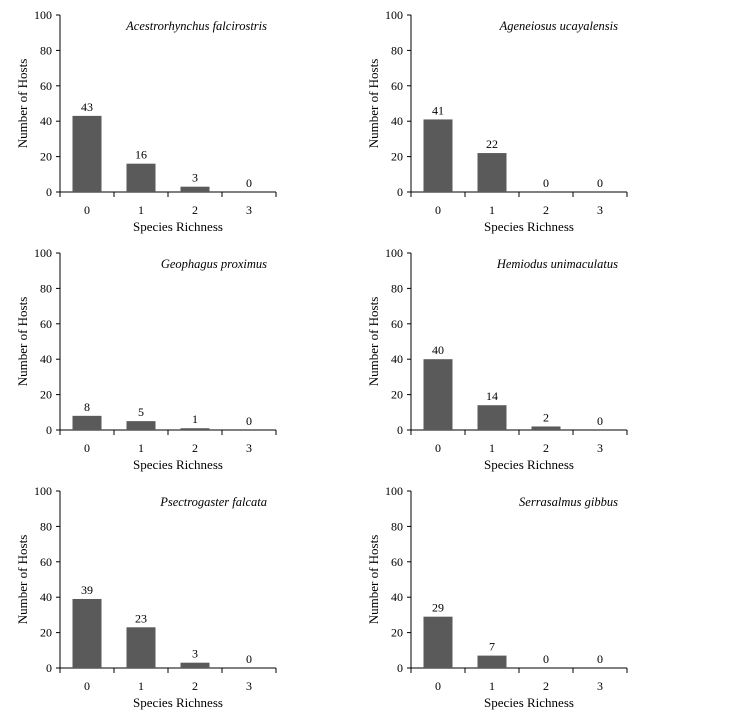  Describe the element at coordinates (557, 264) in the screenshot. I see `panel-title: Hemiodus unimaculatus` at that location.